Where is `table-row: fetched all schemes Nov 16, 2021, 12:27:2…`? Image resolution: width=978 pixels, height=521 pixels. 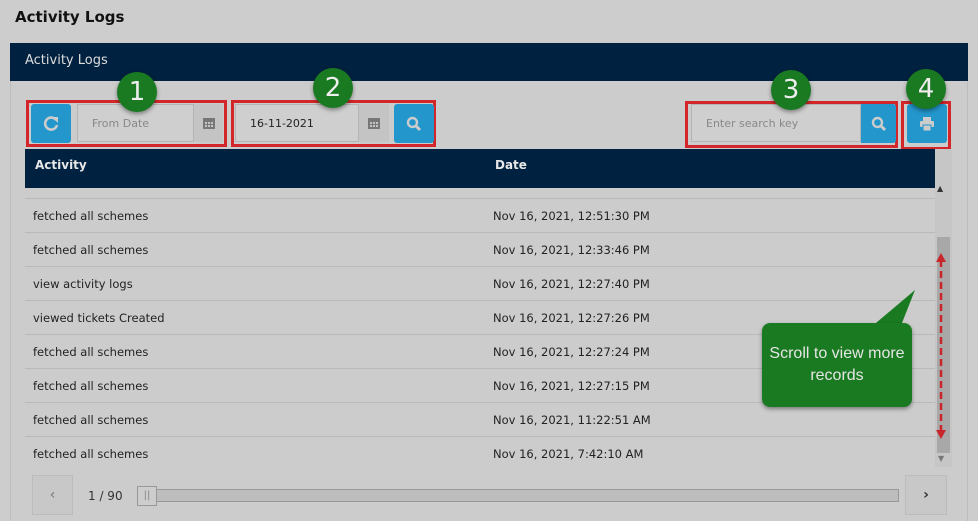
table-row: fetched all schemes Nov 16, 2021, 12:27:2… is located at coordinates (480, 351).